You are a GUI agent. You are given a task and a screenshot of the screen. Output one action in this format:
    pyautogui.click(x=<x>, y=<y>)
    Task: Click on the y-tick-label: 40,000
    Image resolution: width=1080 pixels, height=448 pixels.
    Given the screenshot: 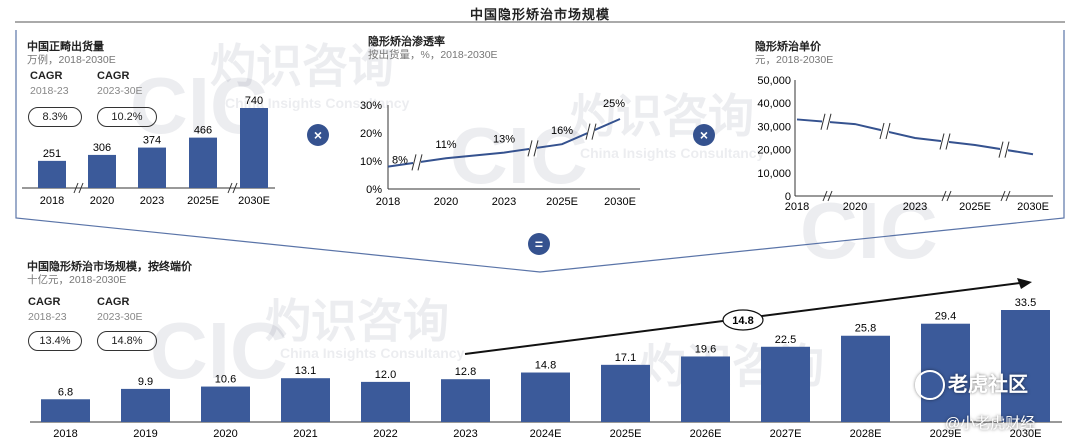 What is the action you would take?
    pyautogui.click(x=774, y=104)
    